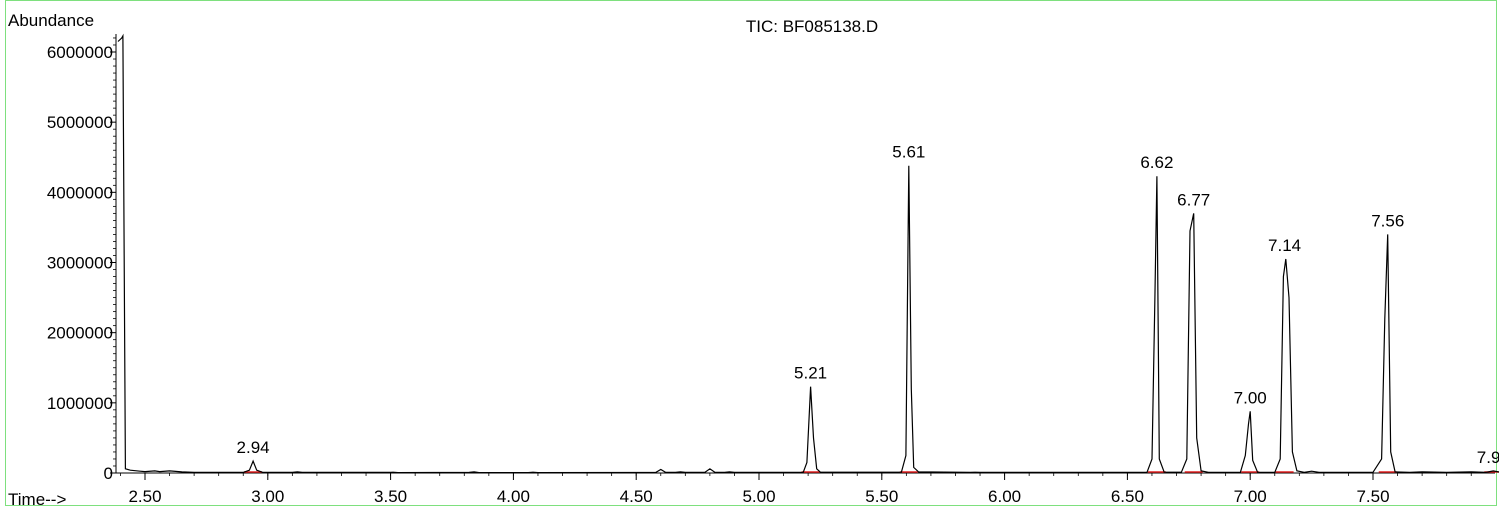  What do you see at coordinates (80, 403) in the screenshot?
I see `y-tick-label: 1000000` at bounding box center [80, 403].